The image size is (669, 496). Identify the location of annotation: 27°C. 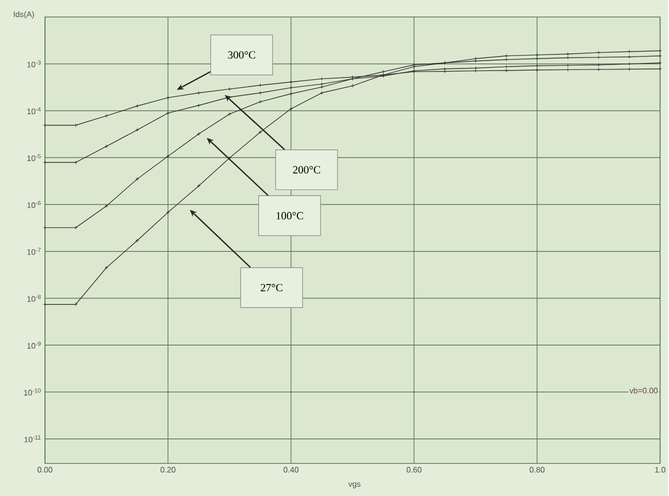
(271, 288).